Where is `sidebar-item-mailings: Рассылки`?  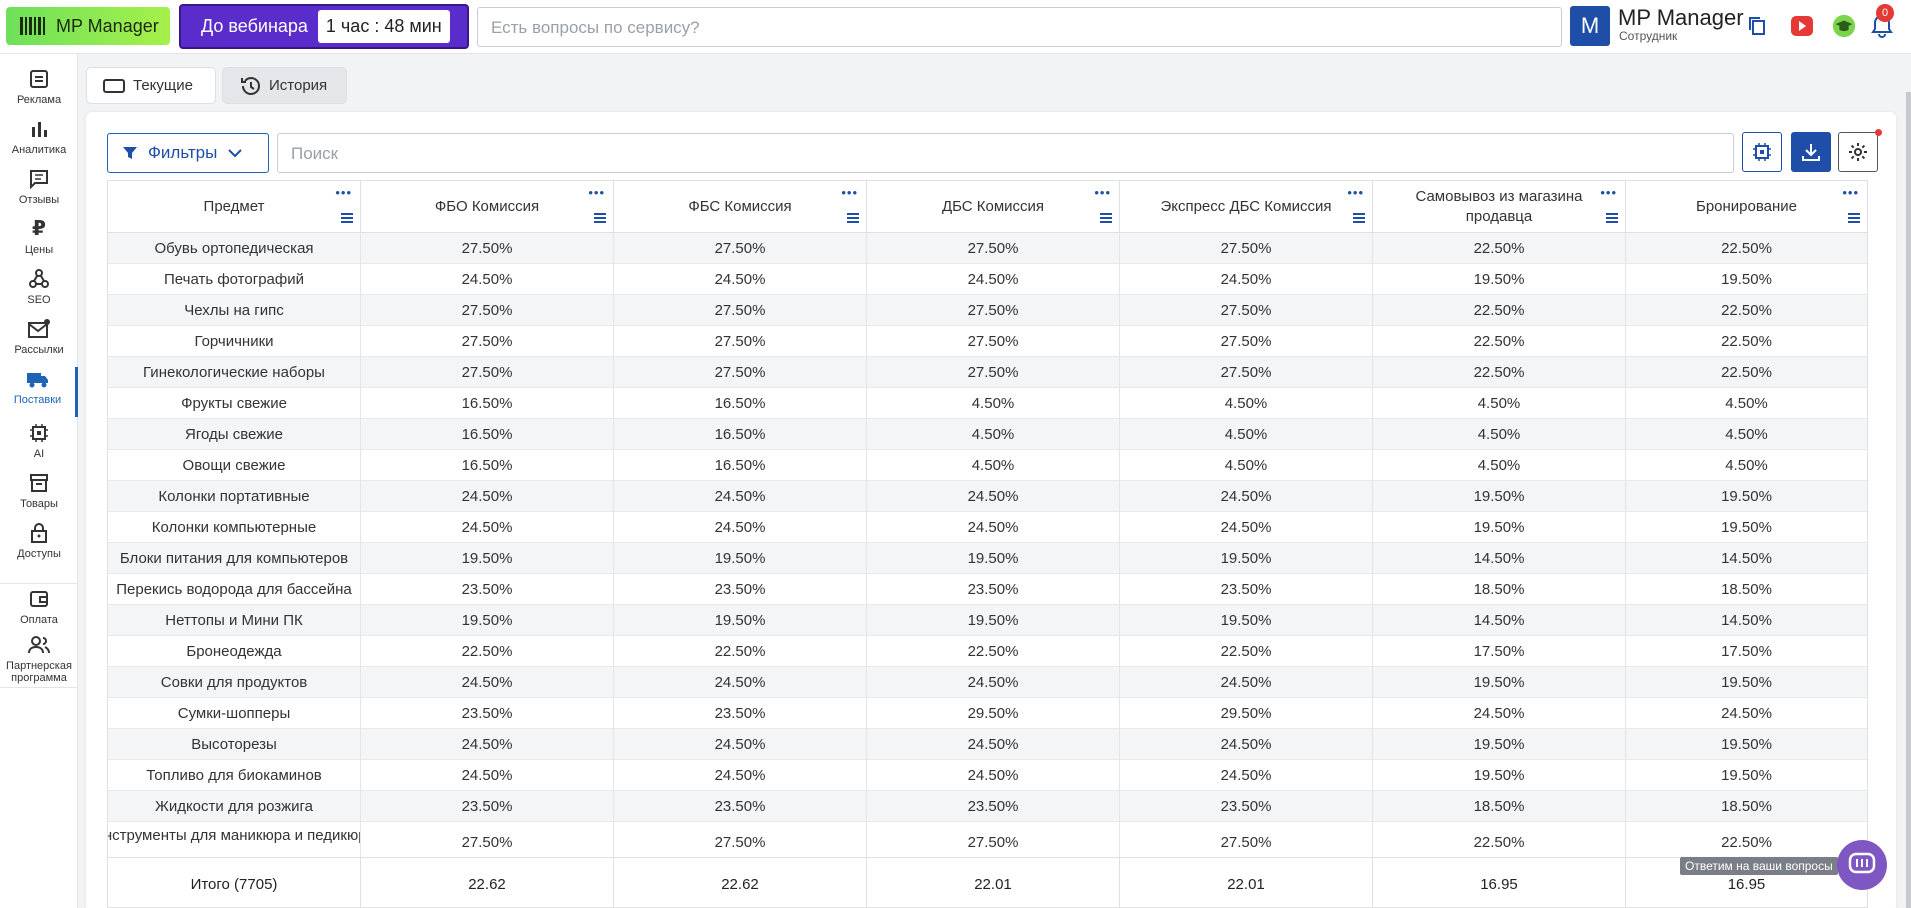
sidebar-item-mailings: Рассылки is located at coordinates (39, 340).